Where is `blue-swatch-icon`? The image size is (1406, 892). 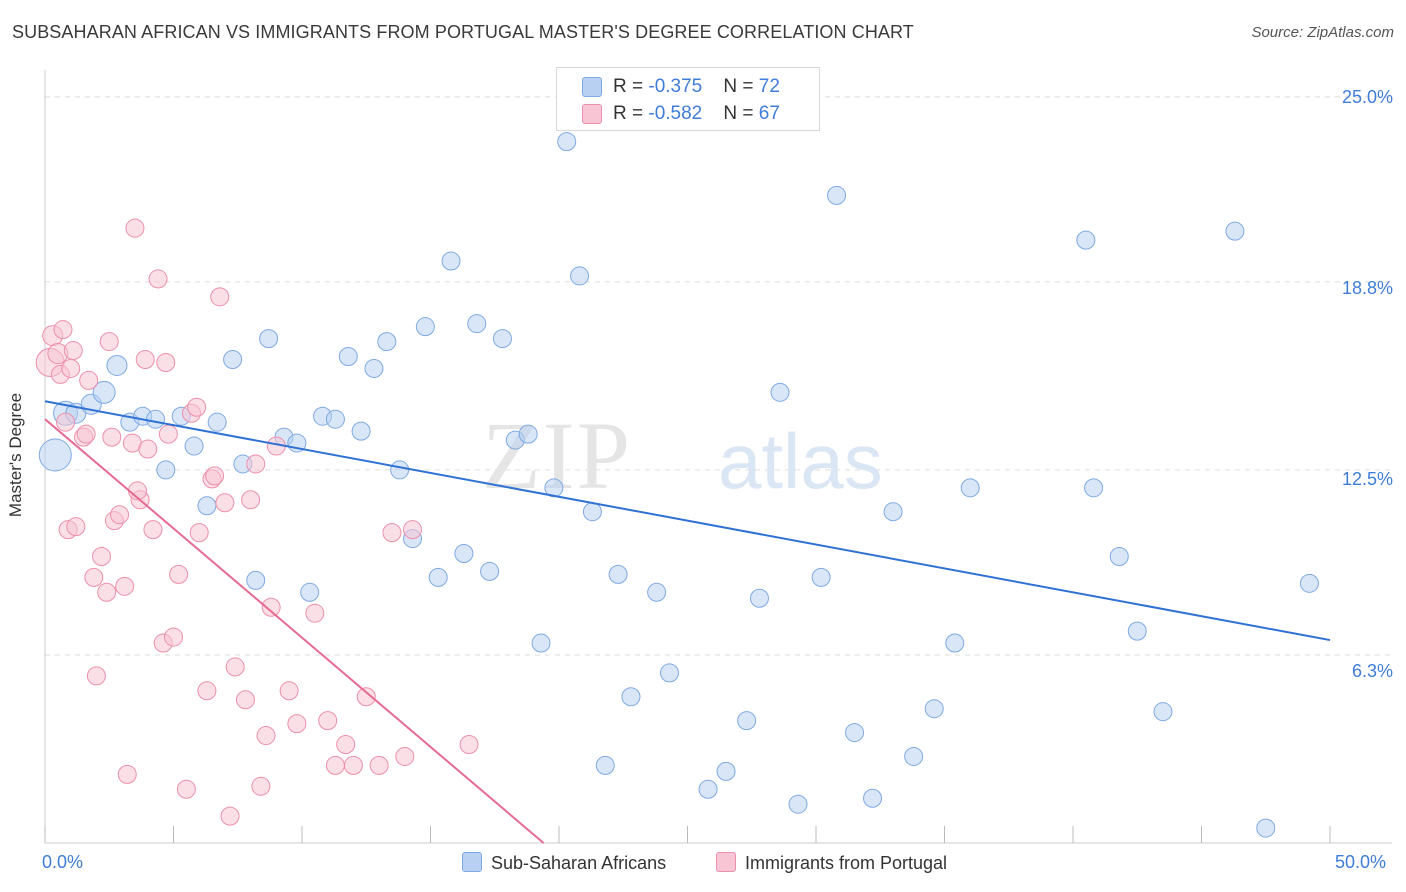
blue-swatch-icon is located at coordinates (472, 862).